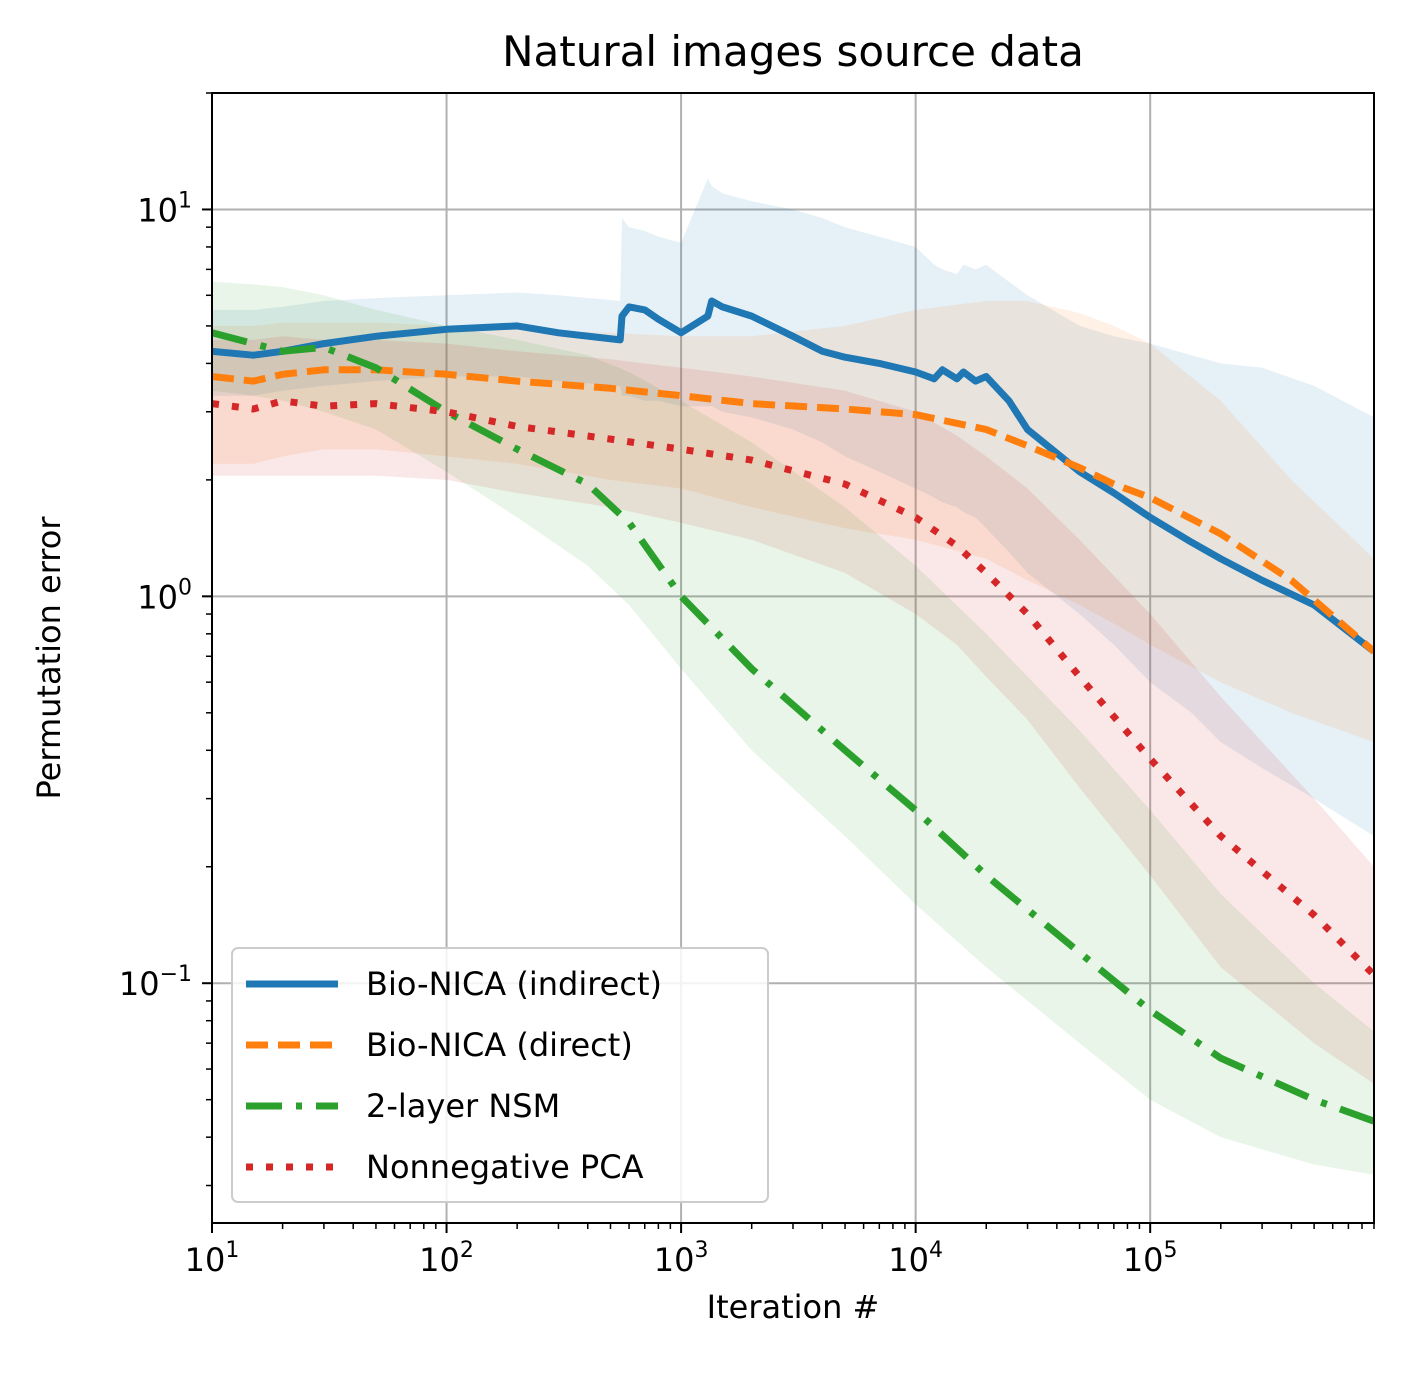 The image size is (1404, 1382). I want to click on y-tick-label: 10⁰, so click(164, 595).